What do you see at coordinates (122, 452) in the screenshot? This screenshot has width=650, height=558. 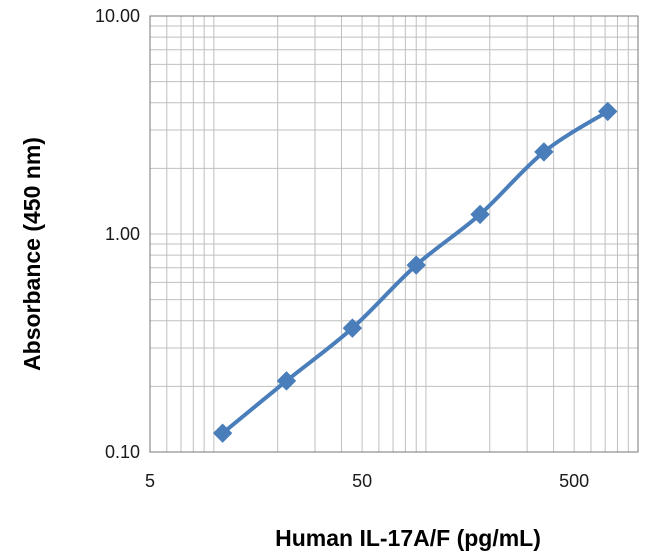 I see `y-tick-label: 0.10` at bounding box center [122, 452].